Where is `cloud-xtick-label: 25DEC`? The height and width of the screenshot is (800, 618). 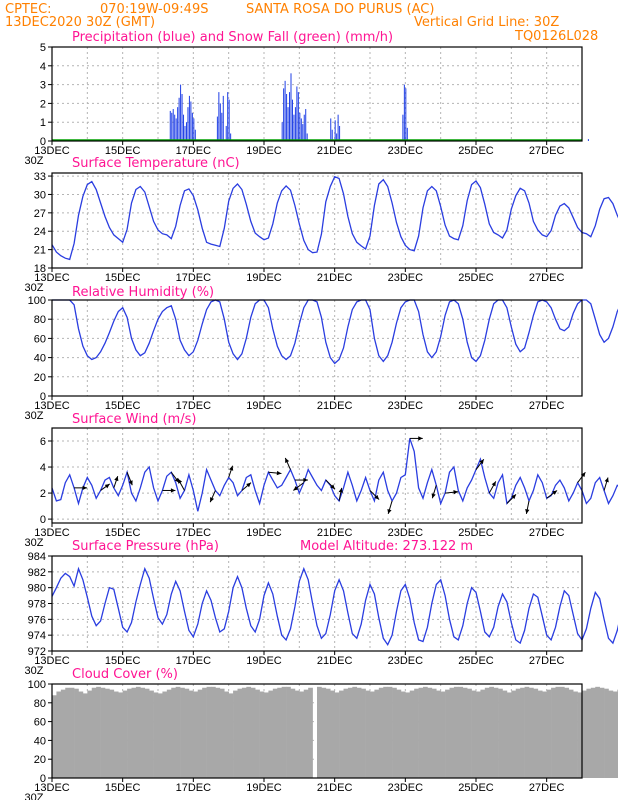 cloud-xtick-label: 25DEC is located at coordinates (476, 788).